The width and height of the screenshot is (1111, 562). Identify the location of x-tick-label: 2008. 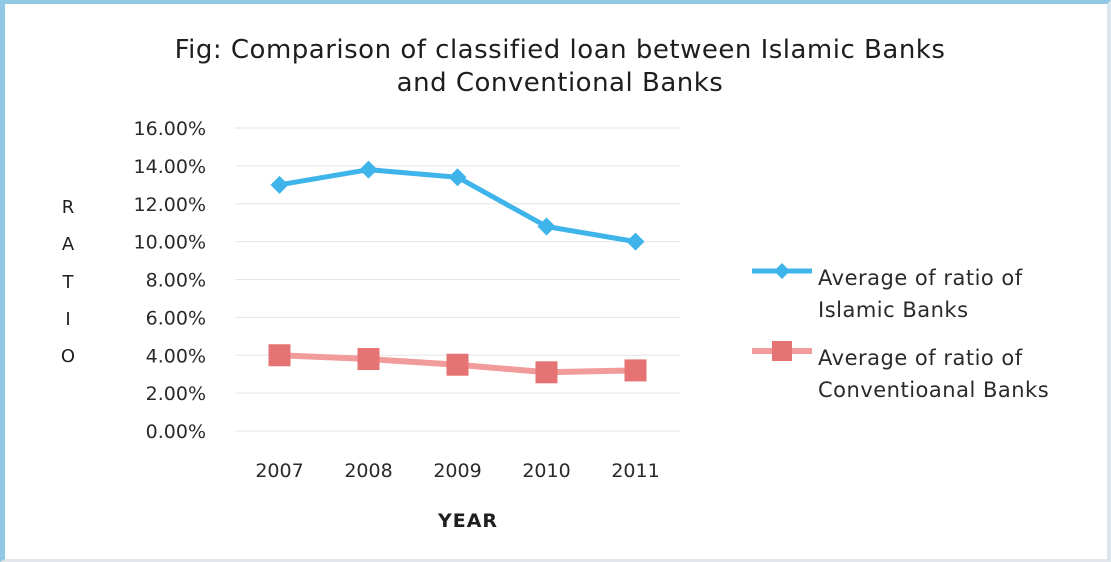
(368, 471).